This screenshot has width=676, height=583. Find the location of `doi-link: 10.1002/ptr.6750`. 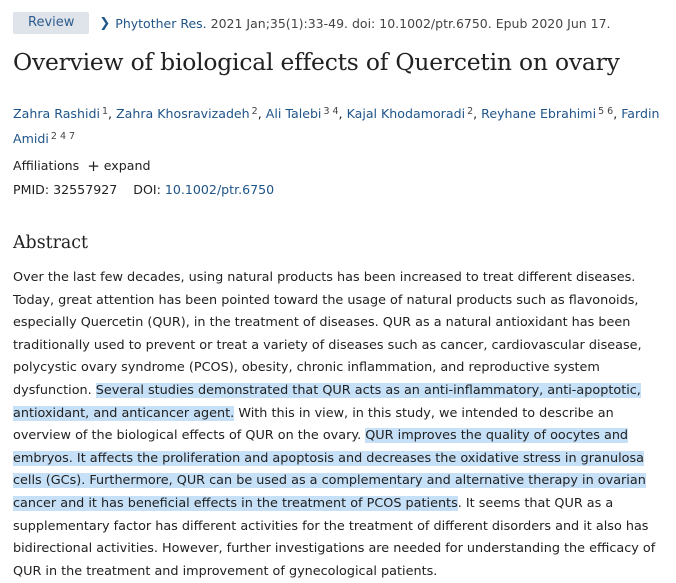

doi-link: 10.1002/ptr.6750 is located at coordinates (219, 189).